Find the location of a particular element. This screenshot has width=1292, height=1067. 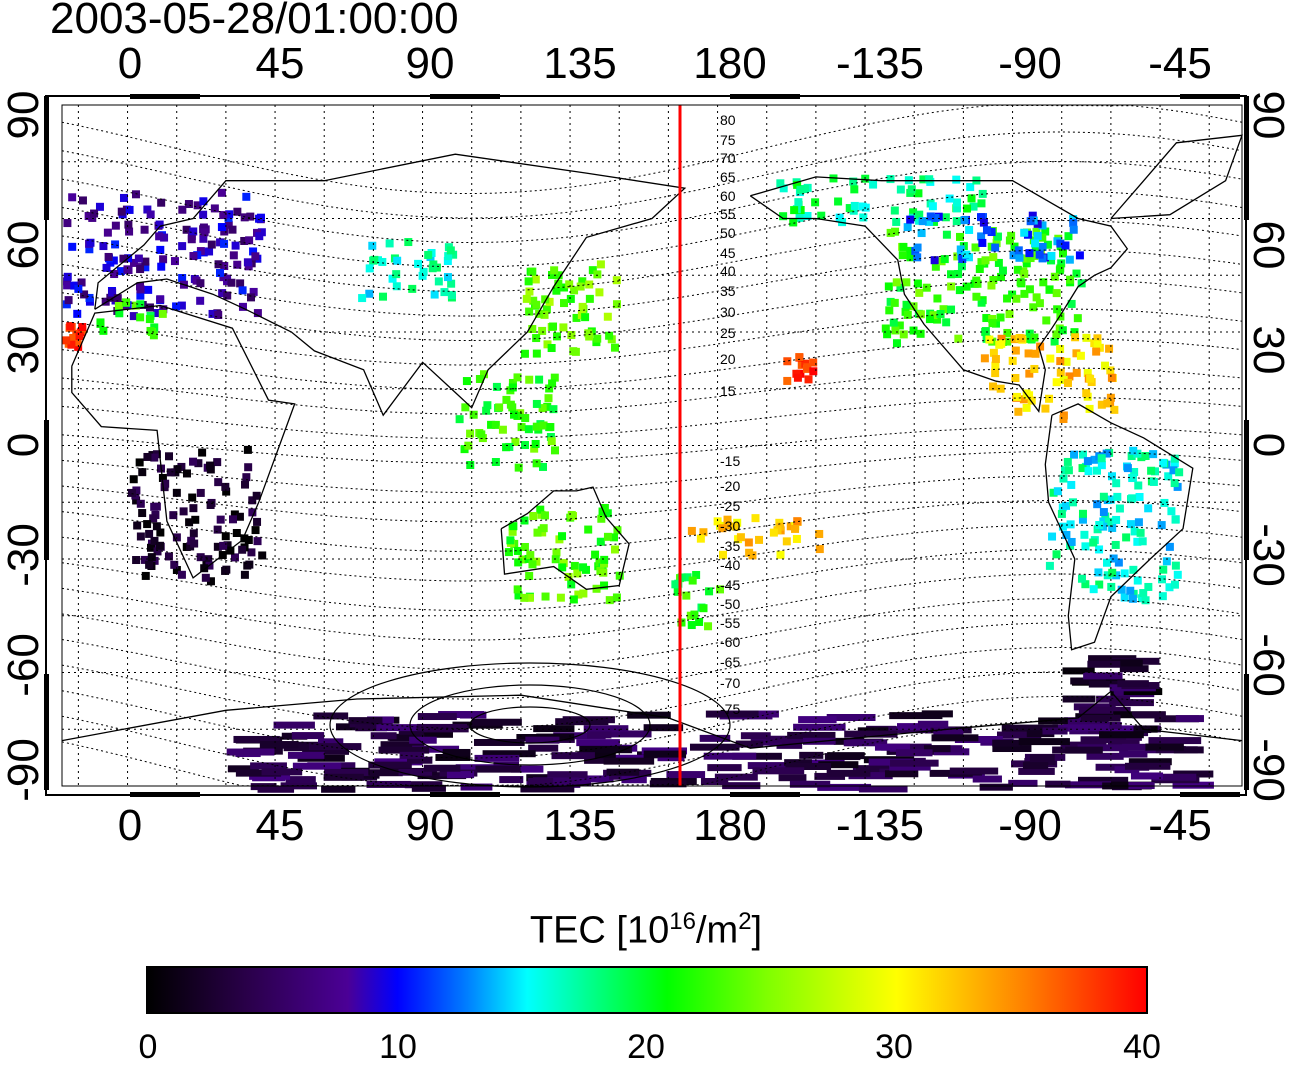

axis-tick-label: -90 is located at coordinates (1030, 825).